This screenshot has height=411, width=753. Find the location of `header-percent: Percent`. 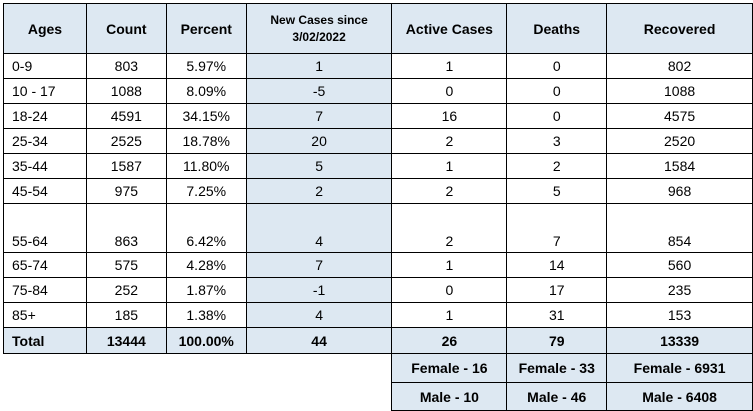

header-percent: Percent is located at coordinates (206, 28).